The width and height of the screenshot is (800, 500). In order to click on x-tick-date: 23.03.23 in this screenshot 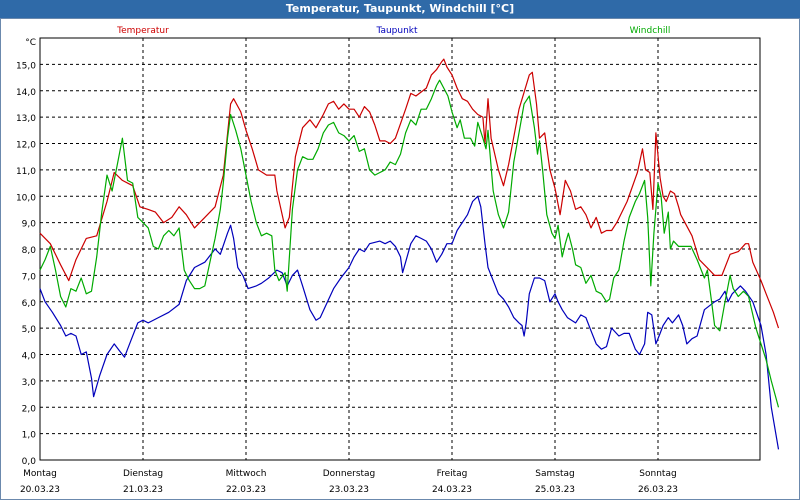, I will do `click(349, 490)`.